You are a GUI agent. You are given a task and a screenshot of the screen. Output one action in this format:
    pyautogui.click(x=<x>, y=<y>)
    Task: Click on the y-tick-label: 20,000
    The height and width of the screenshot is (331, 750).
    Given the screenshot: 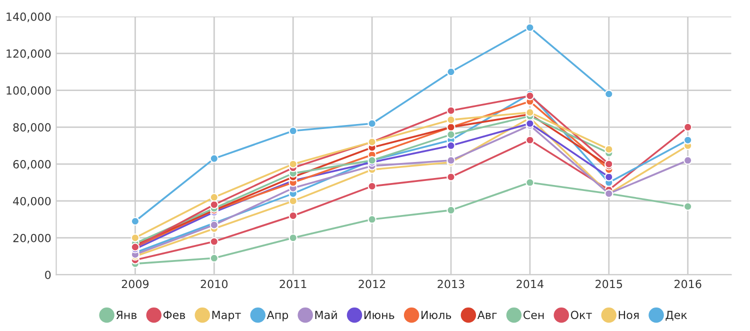 What is the action you would take?
    pyautogui.click(x=32, y=239)
    